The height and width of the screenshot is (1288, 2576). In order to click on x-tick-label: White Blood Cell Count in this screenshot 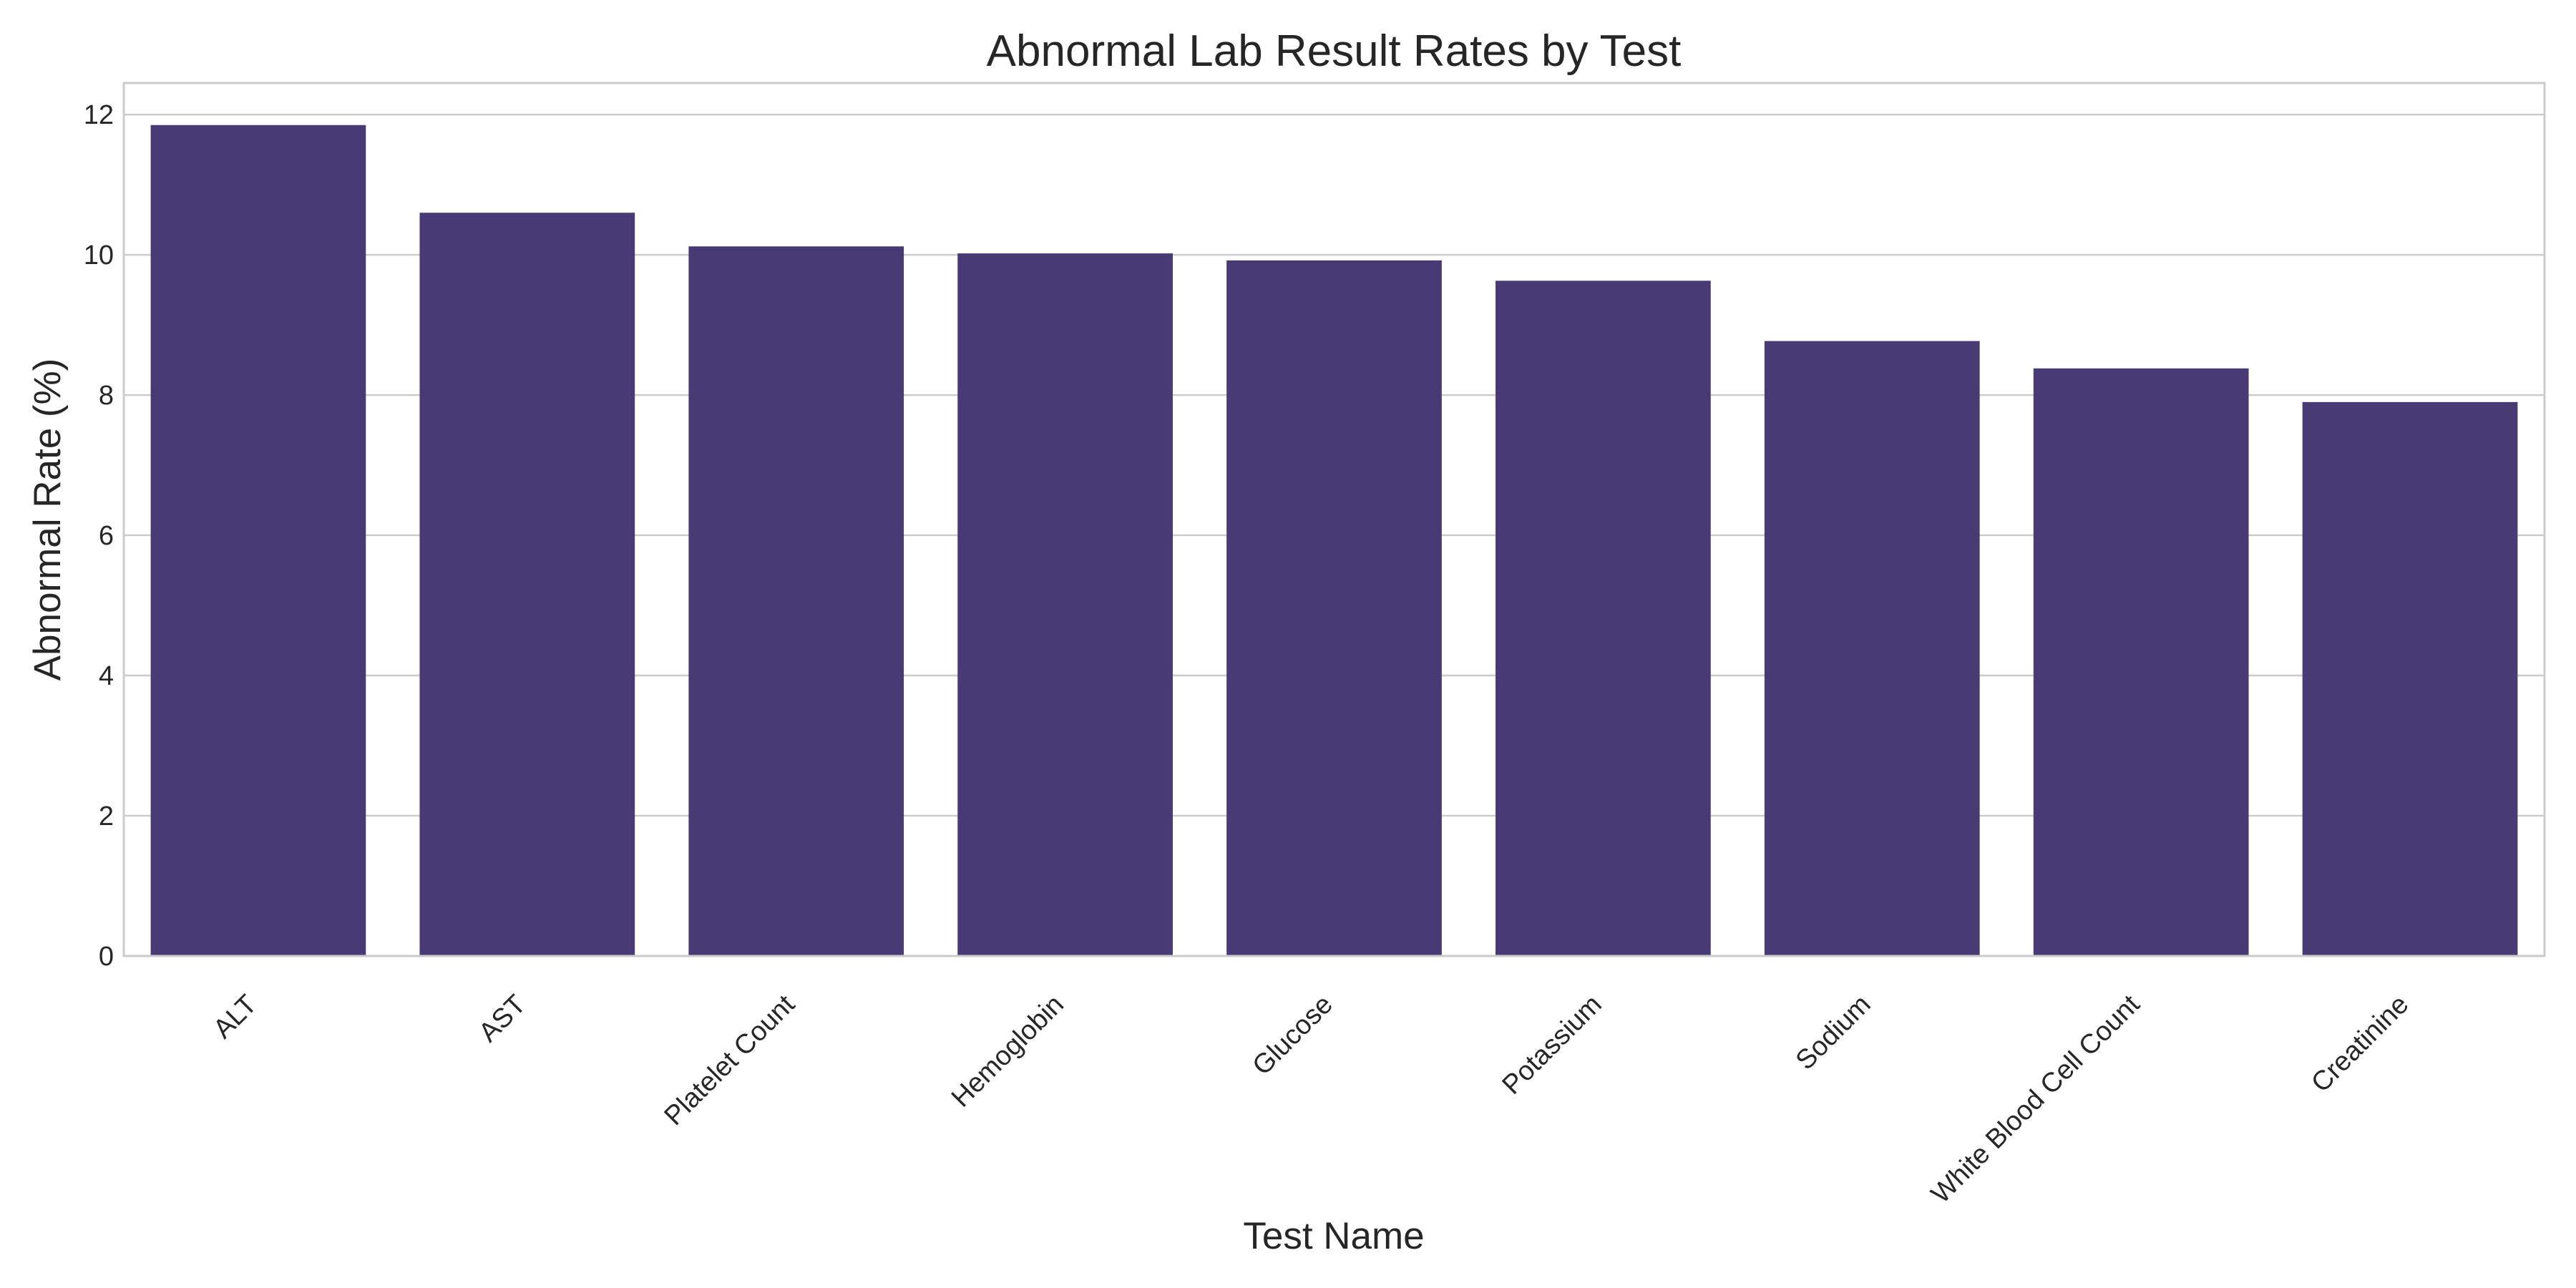, I will do `click(2036, 1099)`.